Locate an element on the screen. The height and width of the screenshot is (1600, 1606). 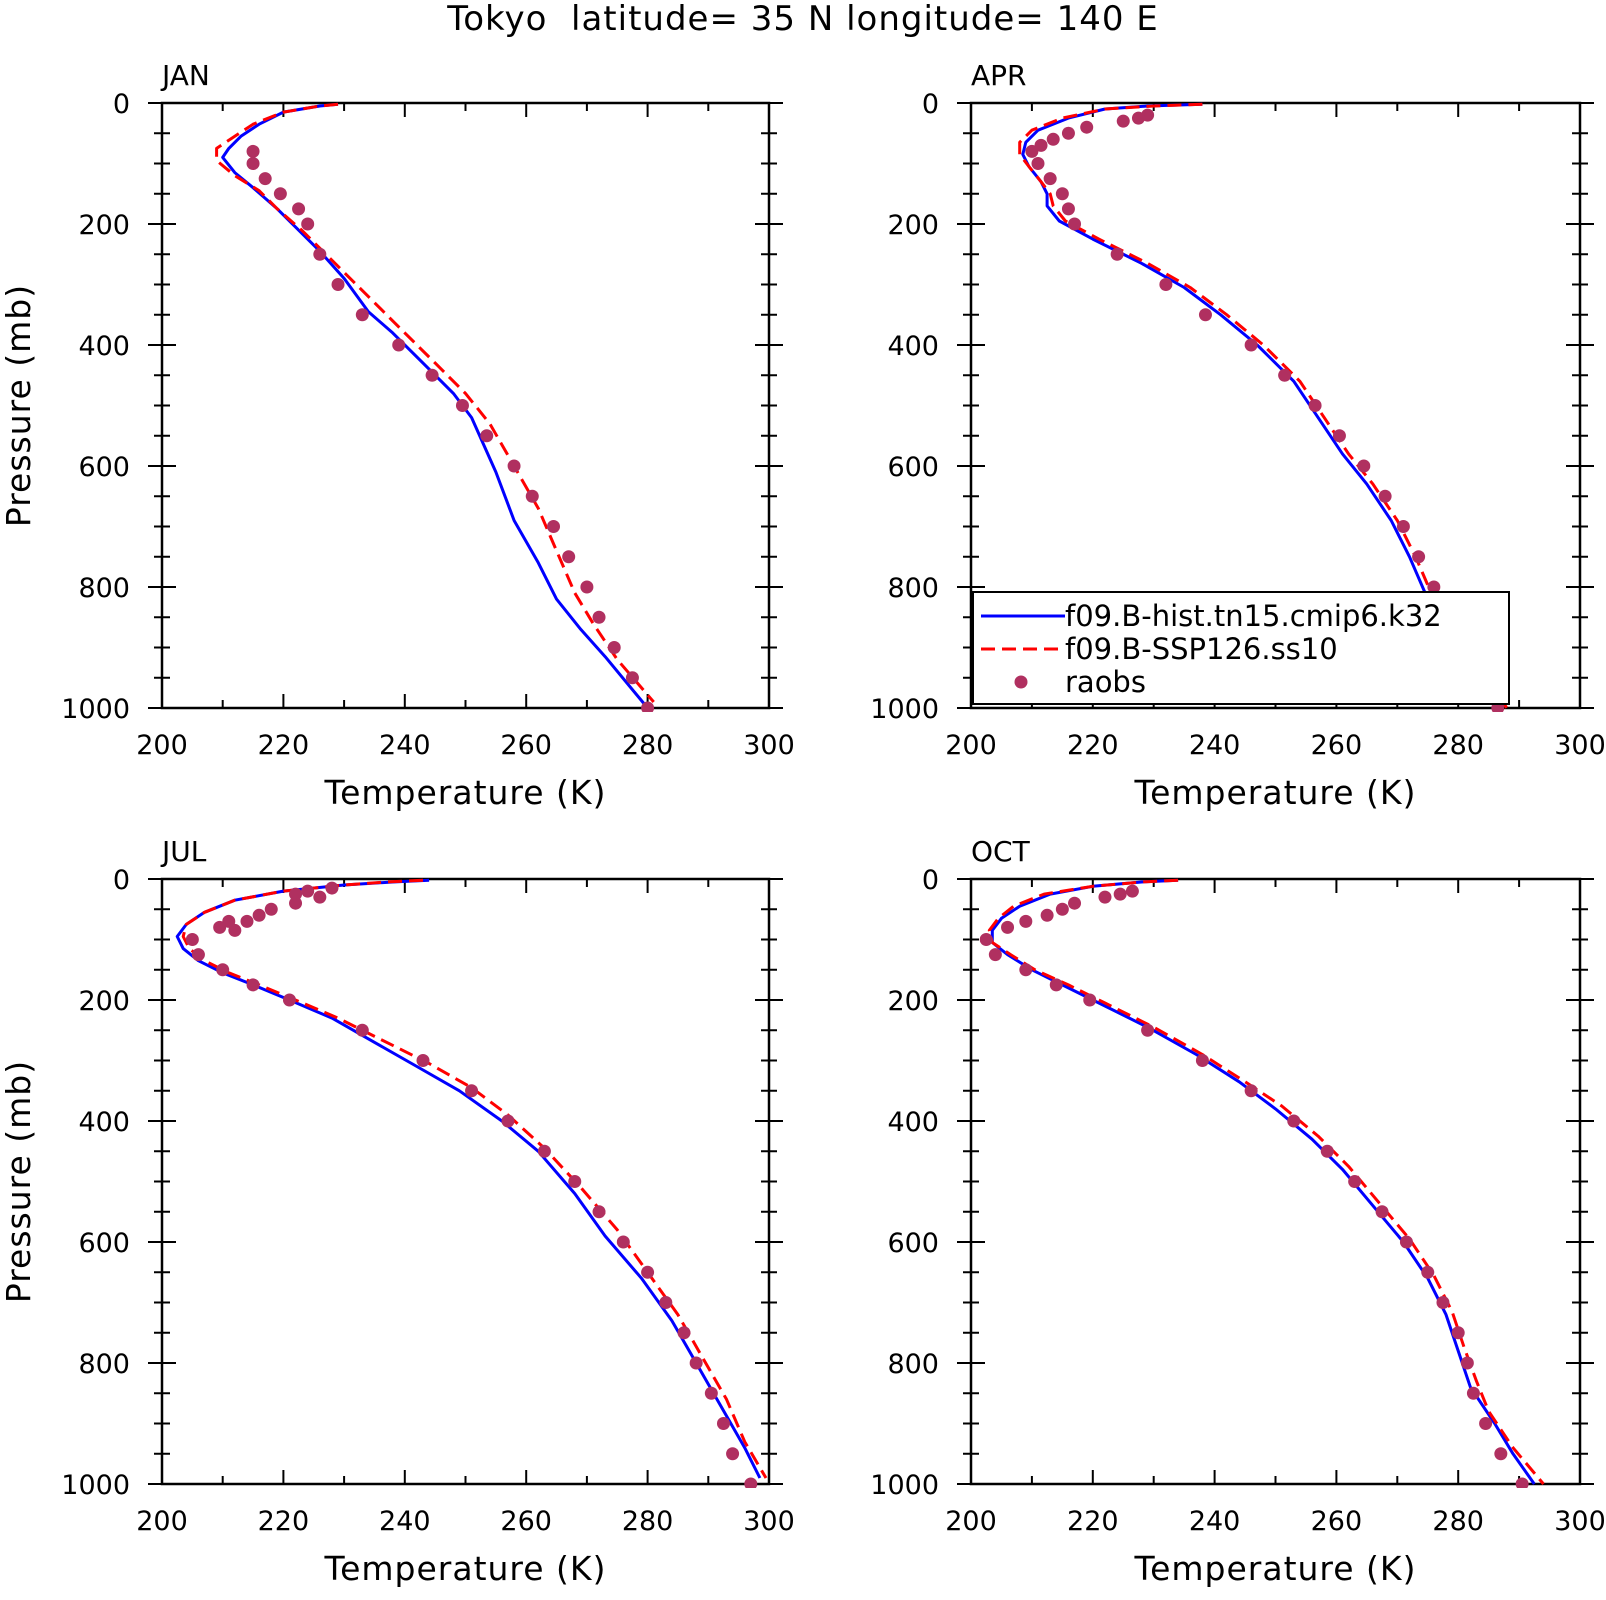
figure-title: Tokyo latitude= 35 N longitude= 140 E is located at coordinates (802, 19).